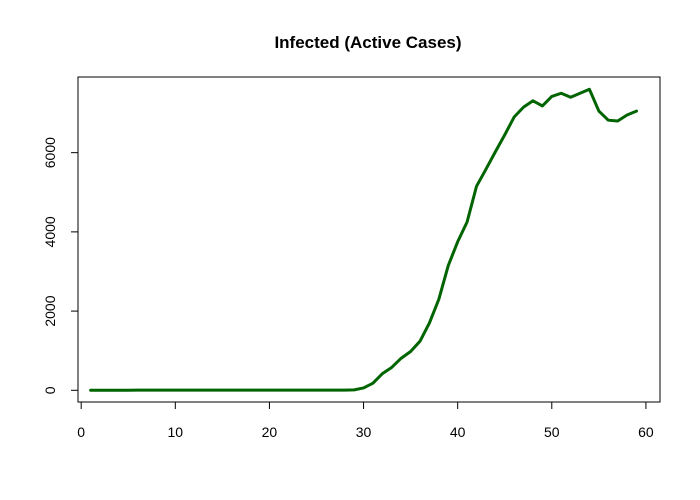 The width and height of the screenshot is (700, 500). I want to click on chart-title: Infected (Active Cases), so click(367, 42).